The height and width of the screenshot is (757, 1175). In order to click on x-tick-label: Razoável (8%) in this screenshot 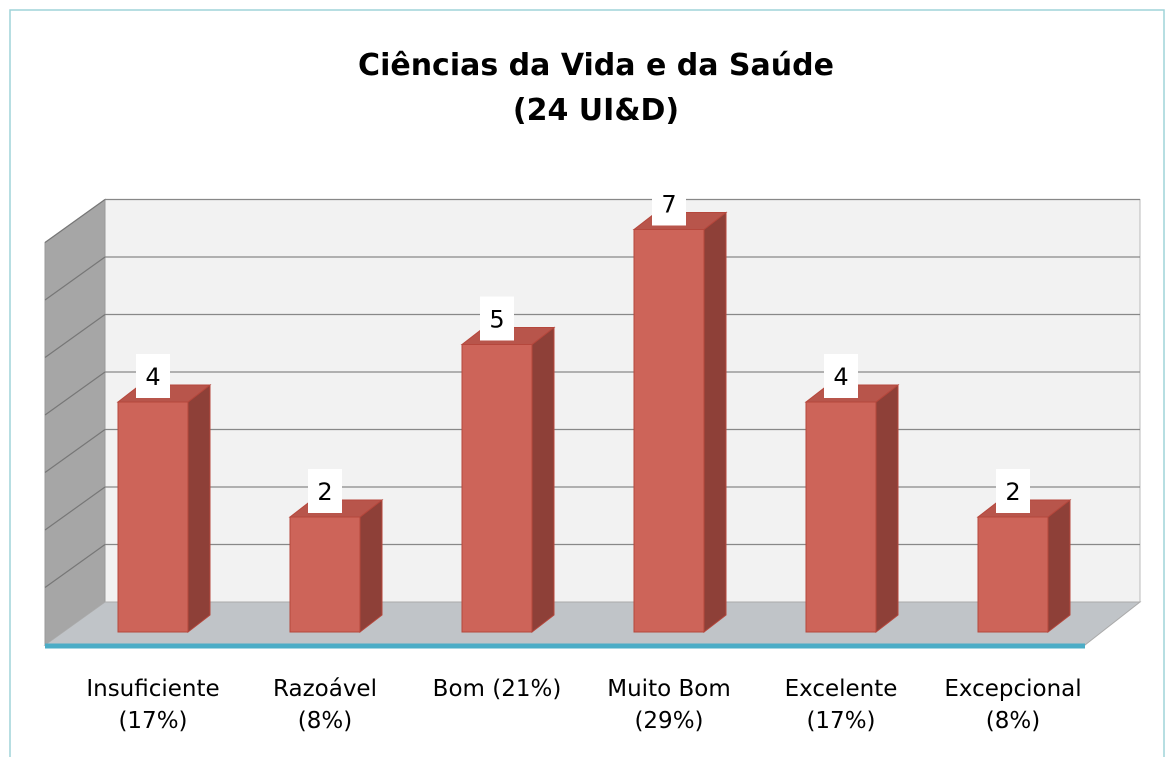, I will do `click(325, 705)`.